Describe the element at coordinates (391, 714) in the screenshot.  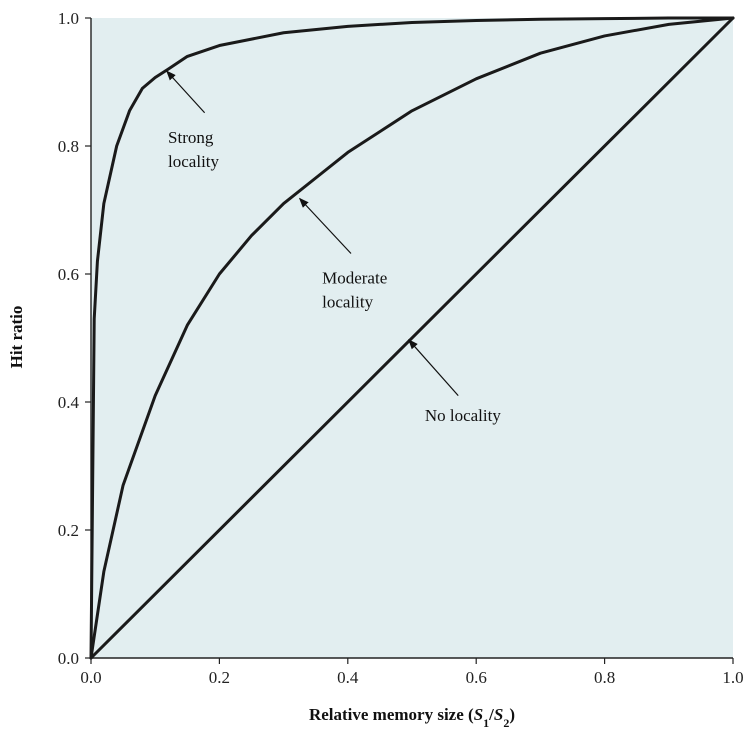
I see `x-axis-title-main: Relative memory size (` at that location.